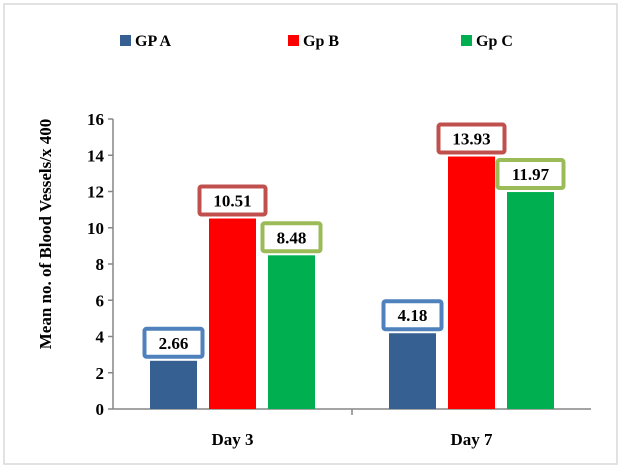  I want to click on y-tick-label: 8, so click(100, 264).